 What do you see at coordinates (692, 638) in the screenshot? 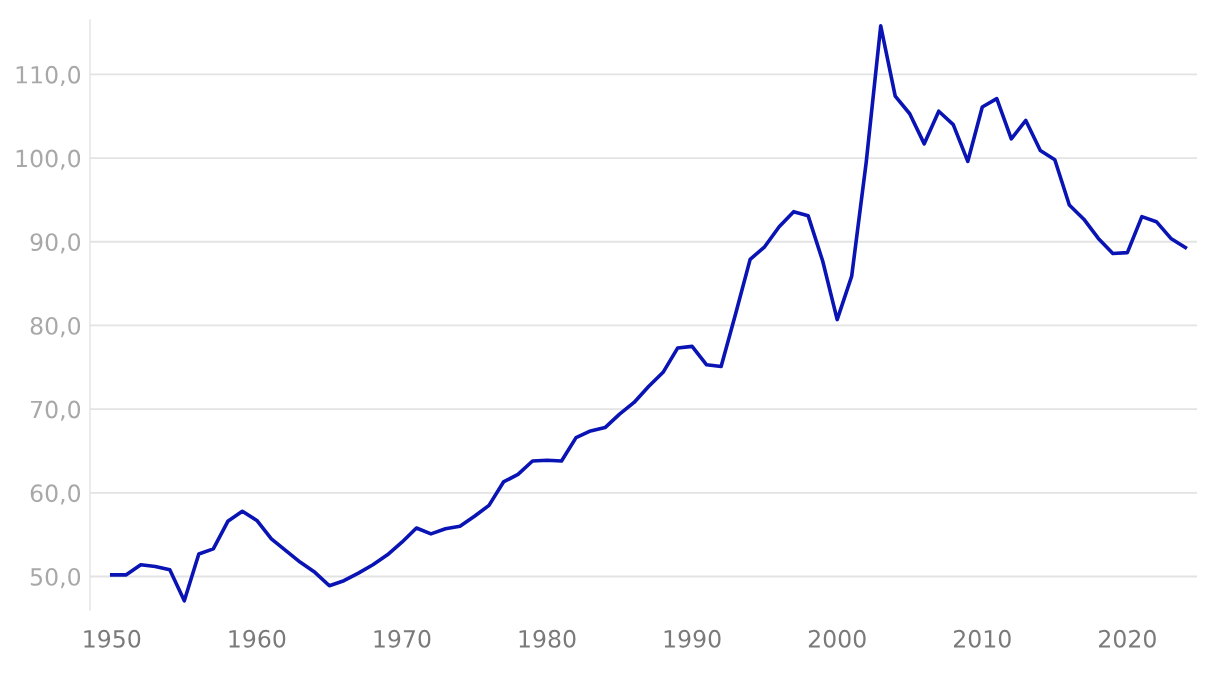
I see `x-tick-label: 1990` at bounding box center [692, 638].